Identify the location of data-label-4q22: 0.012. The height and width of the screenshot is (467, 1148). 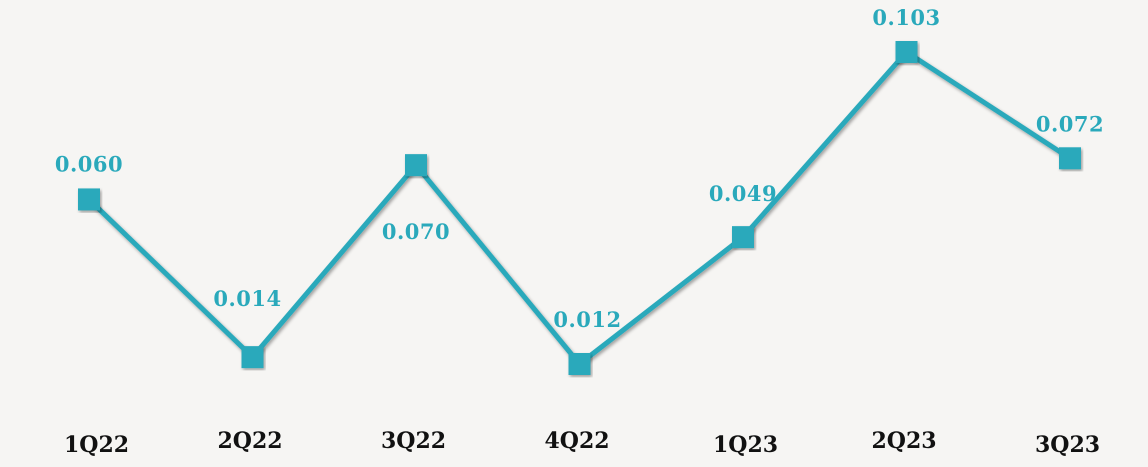
(587, 319).